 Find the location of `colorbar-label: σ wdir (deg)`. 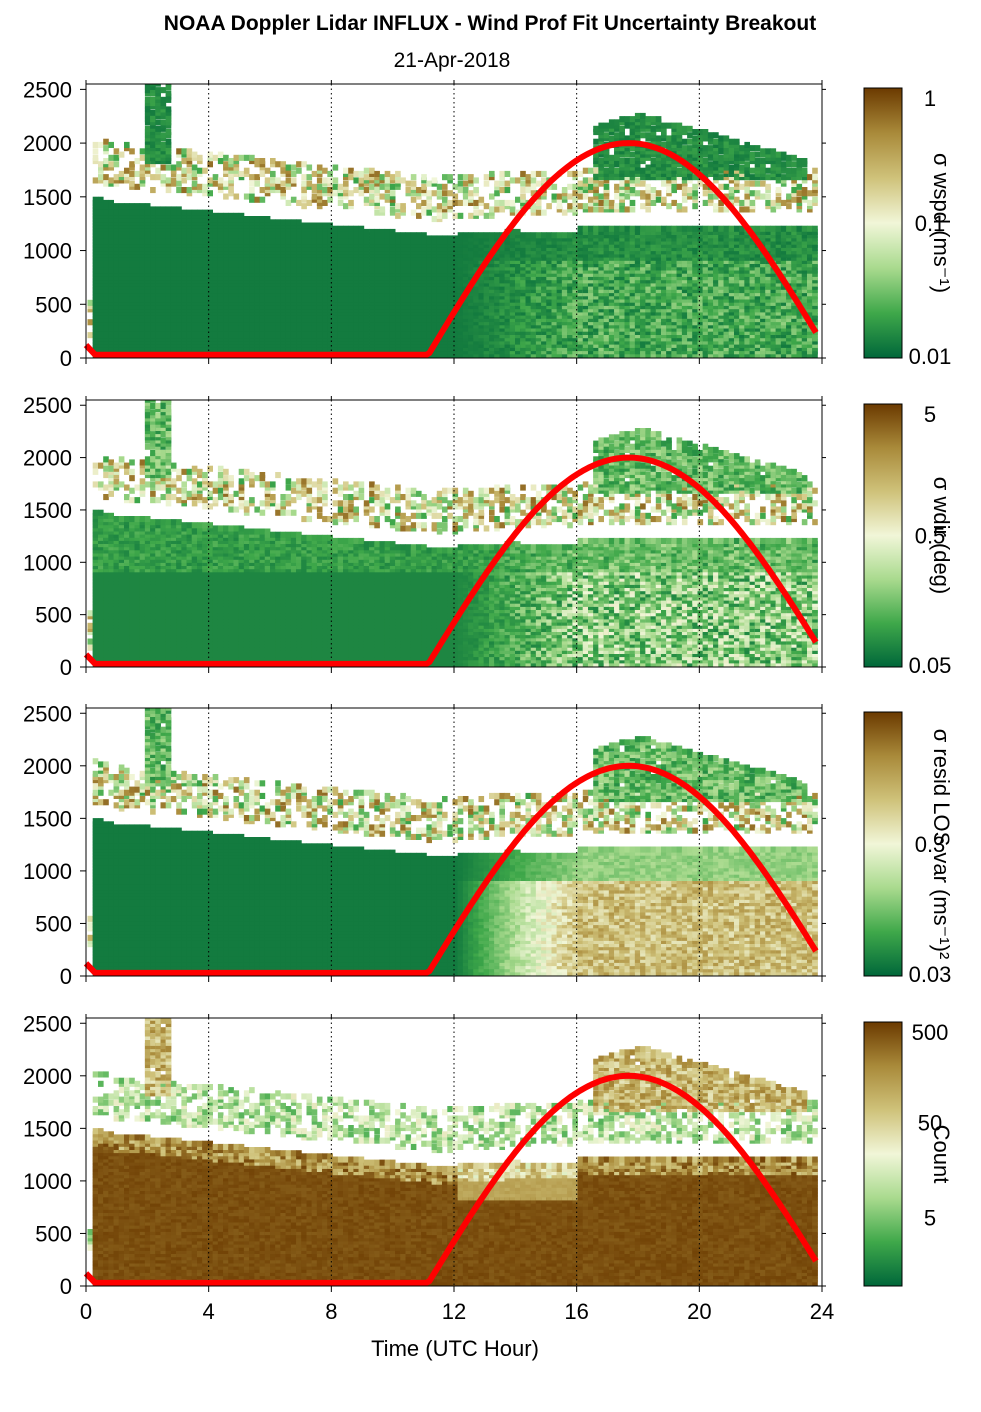

colorbar-label: σ wdir (deg) is located at coordinates (941, 536).